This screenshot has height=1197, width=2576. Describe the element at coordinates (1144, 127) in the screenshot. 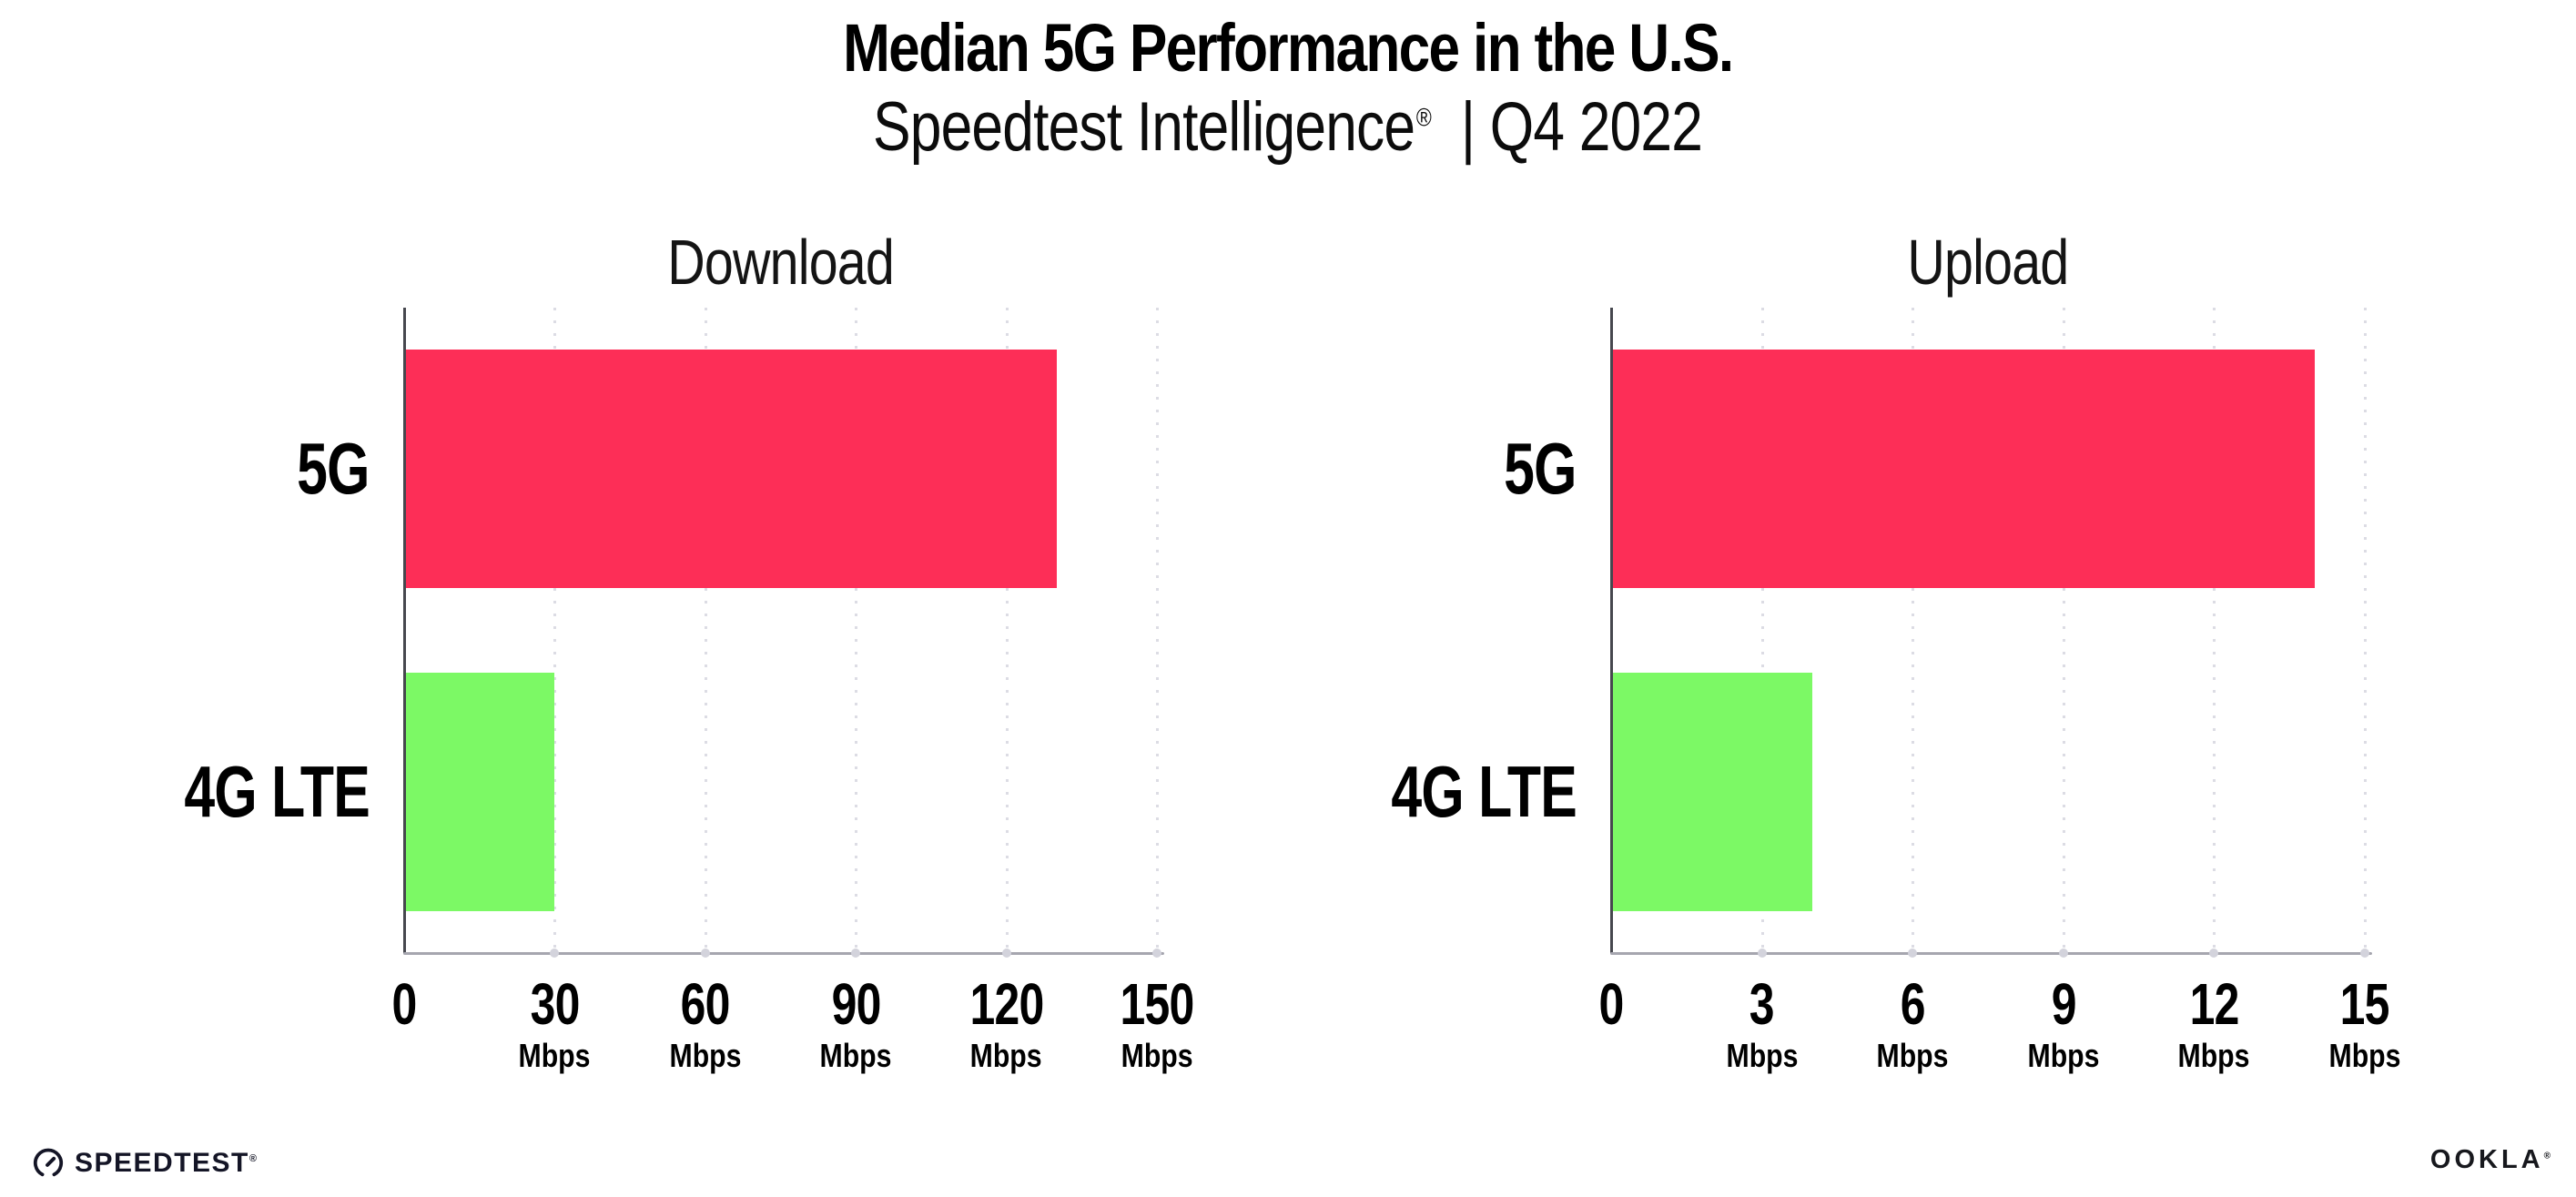

I see `subtitle-brand: Speedtest Intelligence` at that location.